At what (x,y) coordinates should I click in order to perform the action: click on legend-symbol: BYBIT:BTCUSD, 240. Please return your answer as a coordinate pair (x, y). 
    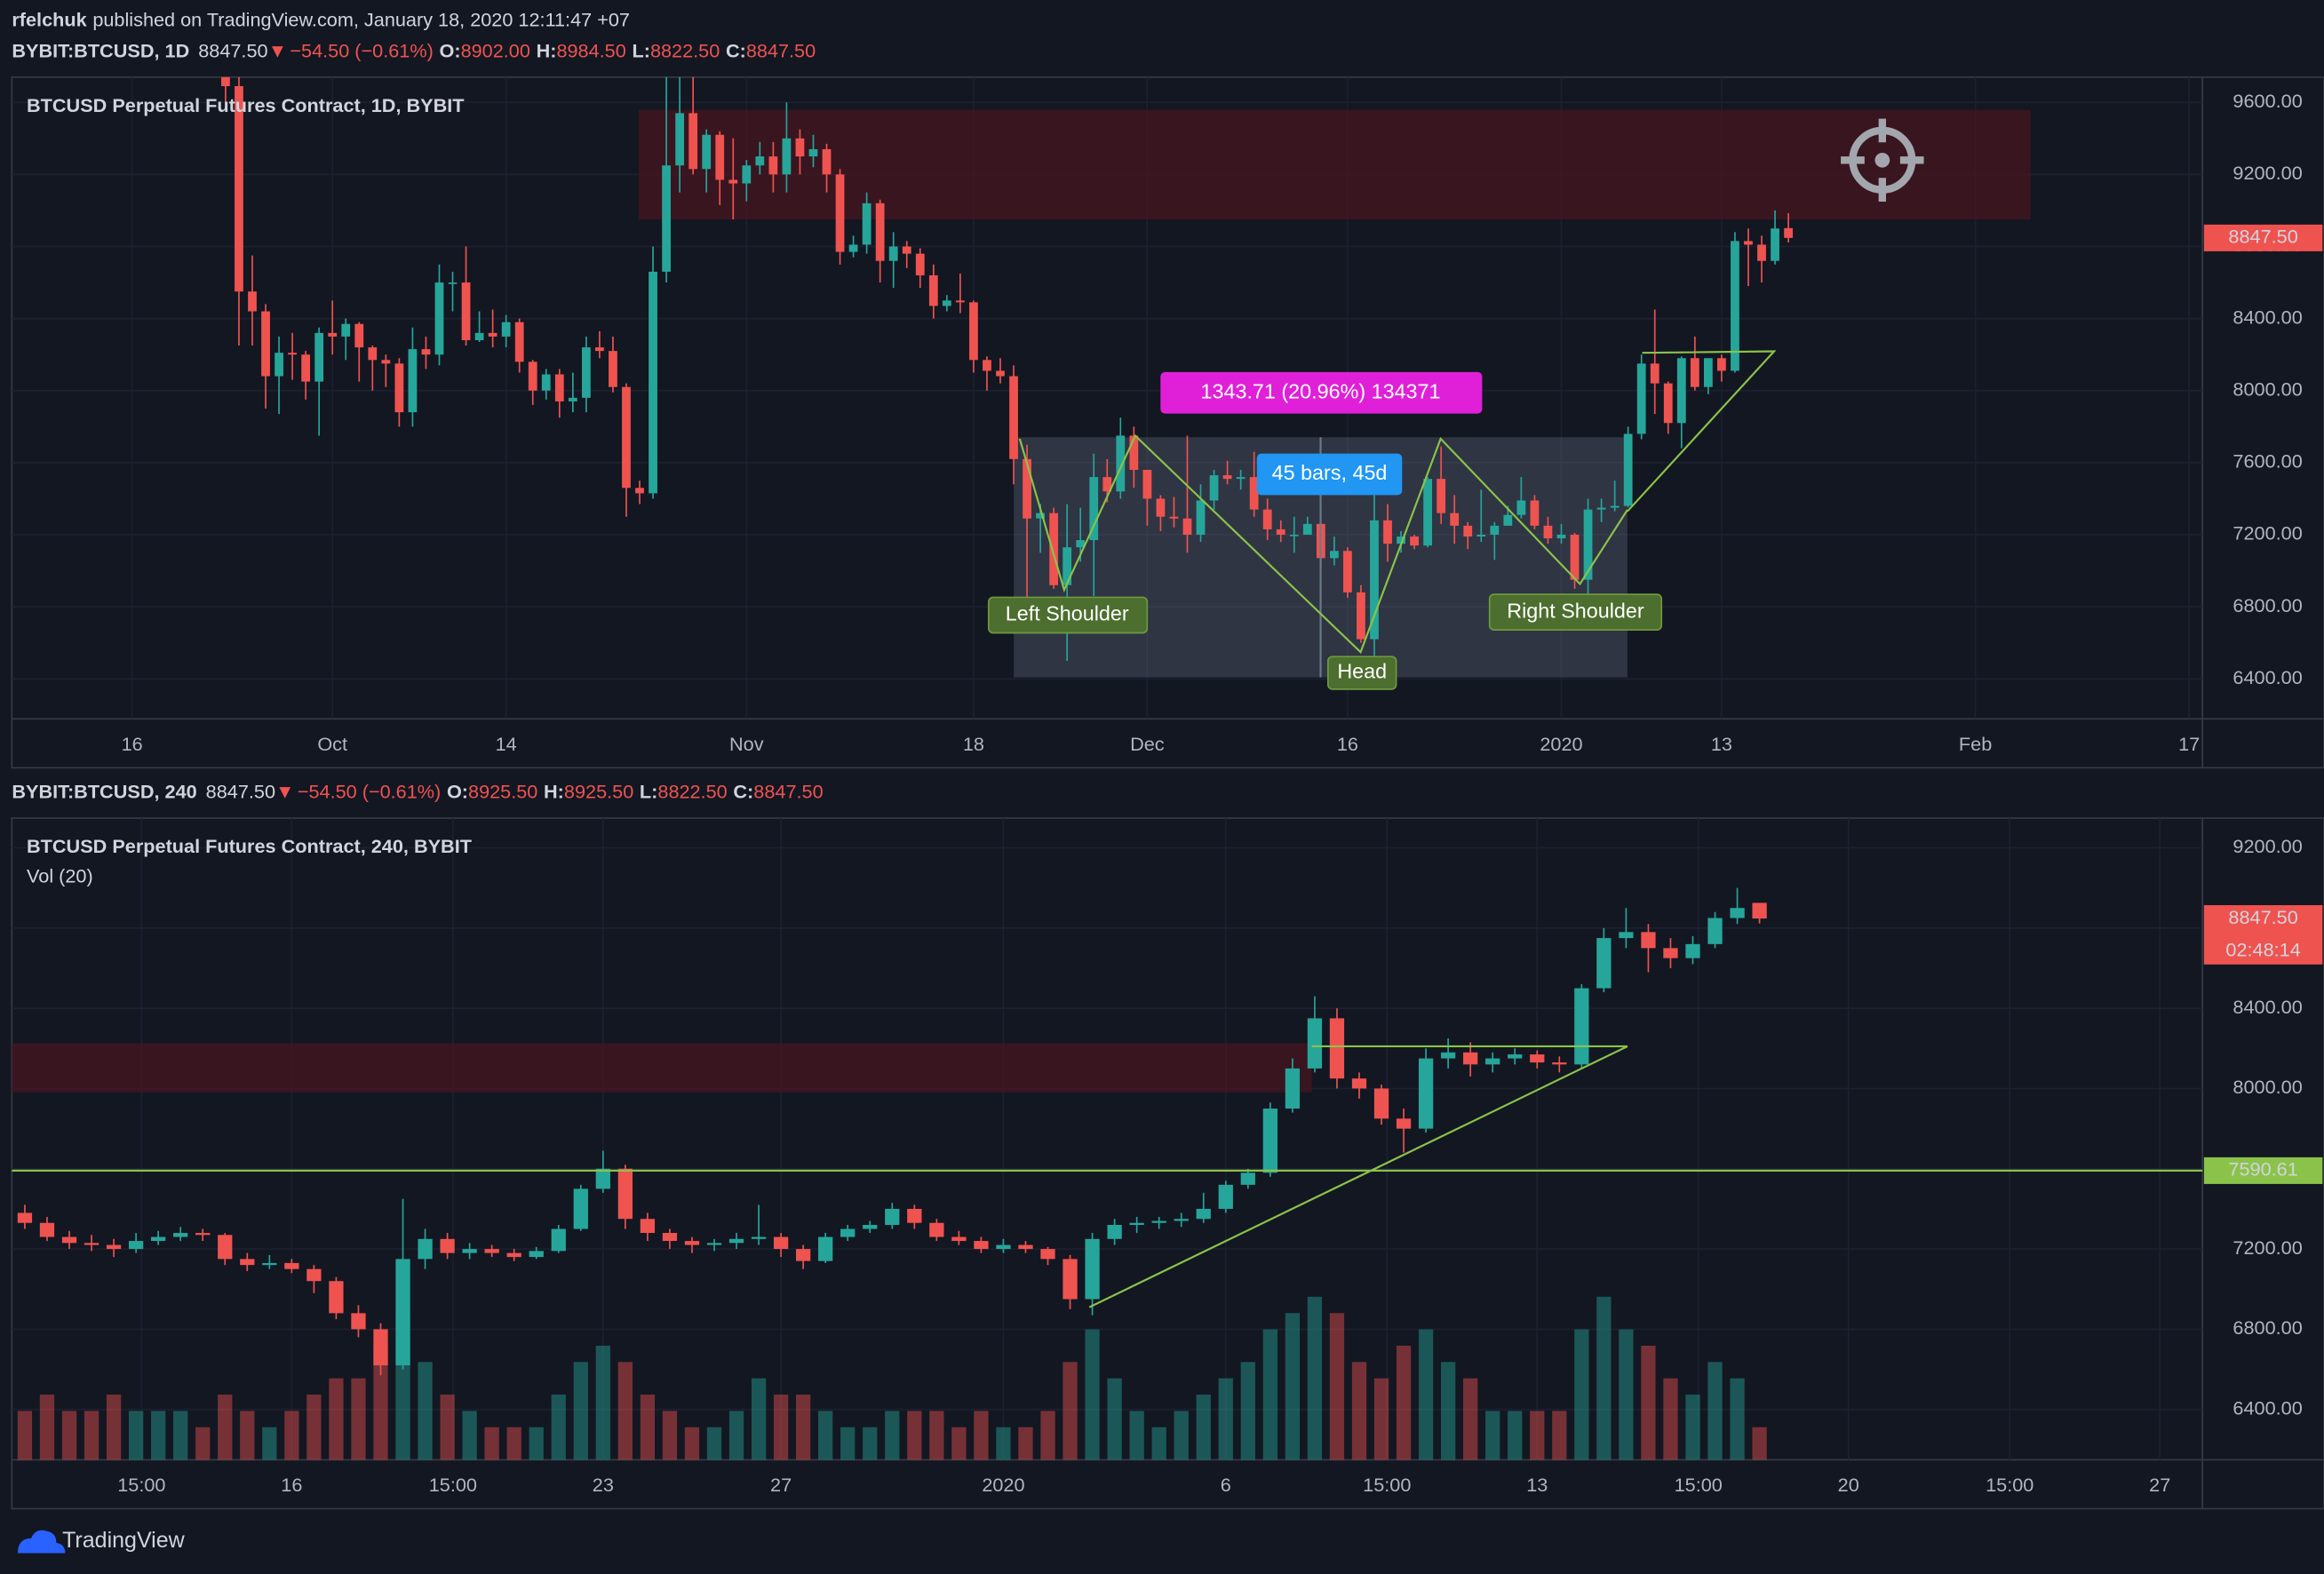
    Looking at the image, I should click on (104, 791).